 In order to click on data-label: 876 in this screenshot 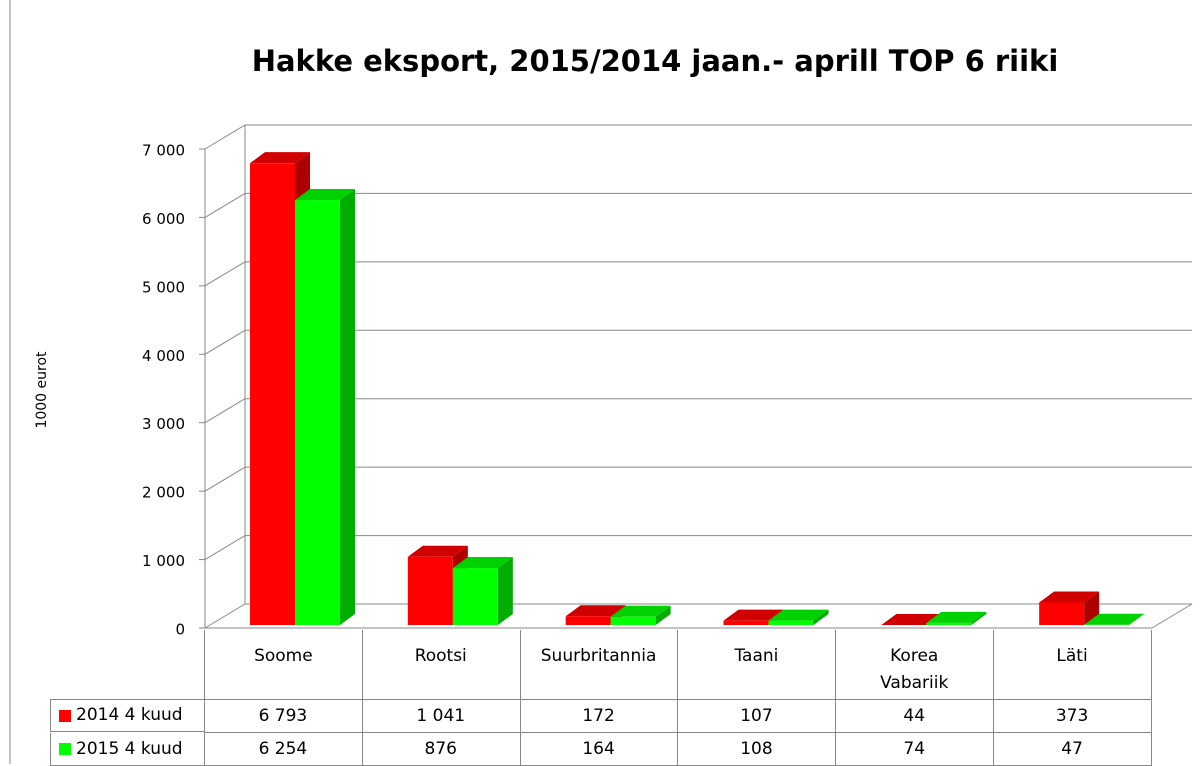, I will do `click(441, 749)`.